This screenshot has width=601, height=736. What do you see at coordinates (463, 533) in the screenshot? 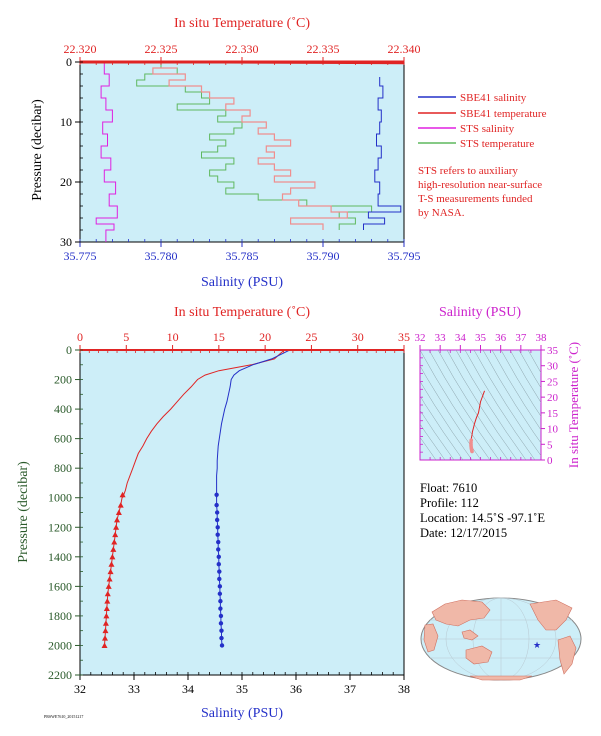
I see `date-text: Date: 12/17/2015` at bounding box center [463, 533].